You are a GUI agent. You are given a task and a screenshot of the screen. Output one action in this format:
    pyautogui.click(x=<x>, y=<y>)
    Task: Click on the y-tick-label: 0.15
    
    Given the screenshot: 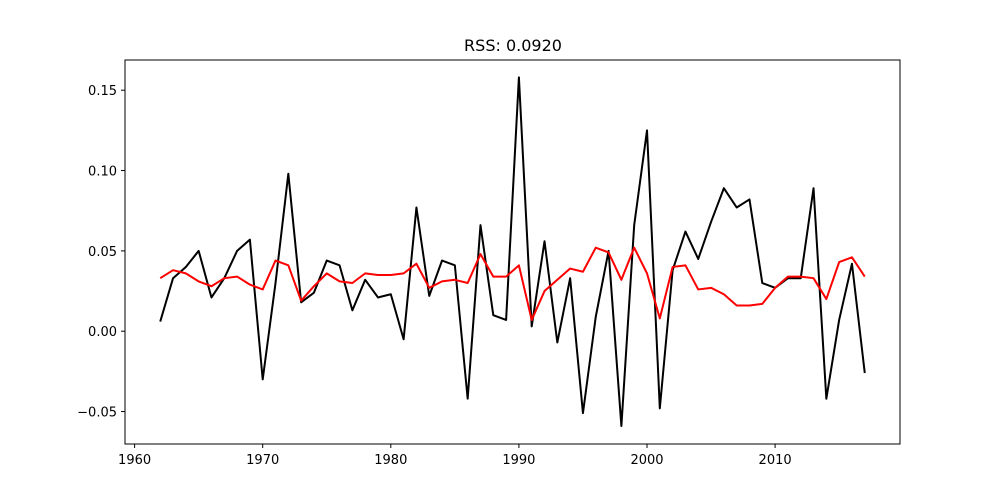 What is the action you would take?
    pyautogui.click(x=102, y=91)
    